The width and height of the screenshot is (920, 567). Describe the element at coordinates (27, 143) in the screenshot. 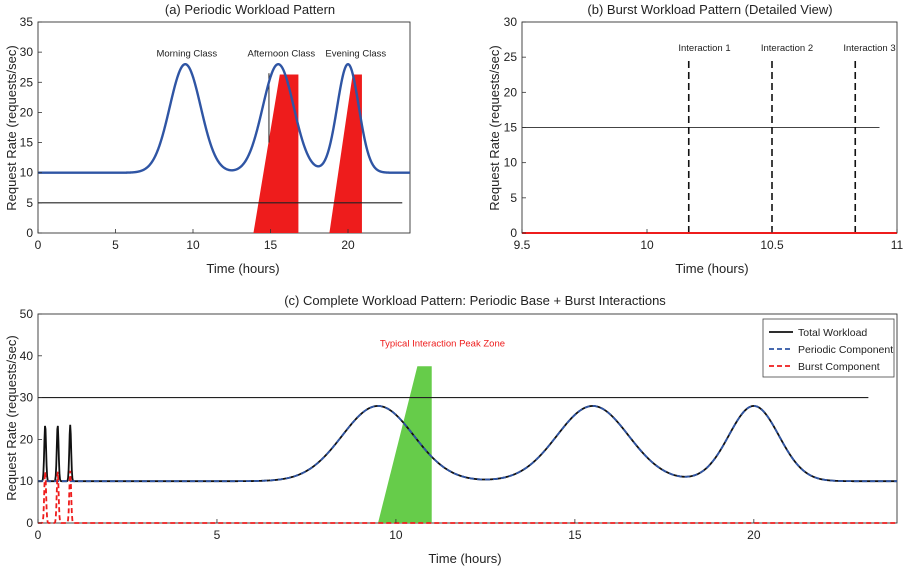

I see `panel-a-ytick-label-3: 15` at that location.